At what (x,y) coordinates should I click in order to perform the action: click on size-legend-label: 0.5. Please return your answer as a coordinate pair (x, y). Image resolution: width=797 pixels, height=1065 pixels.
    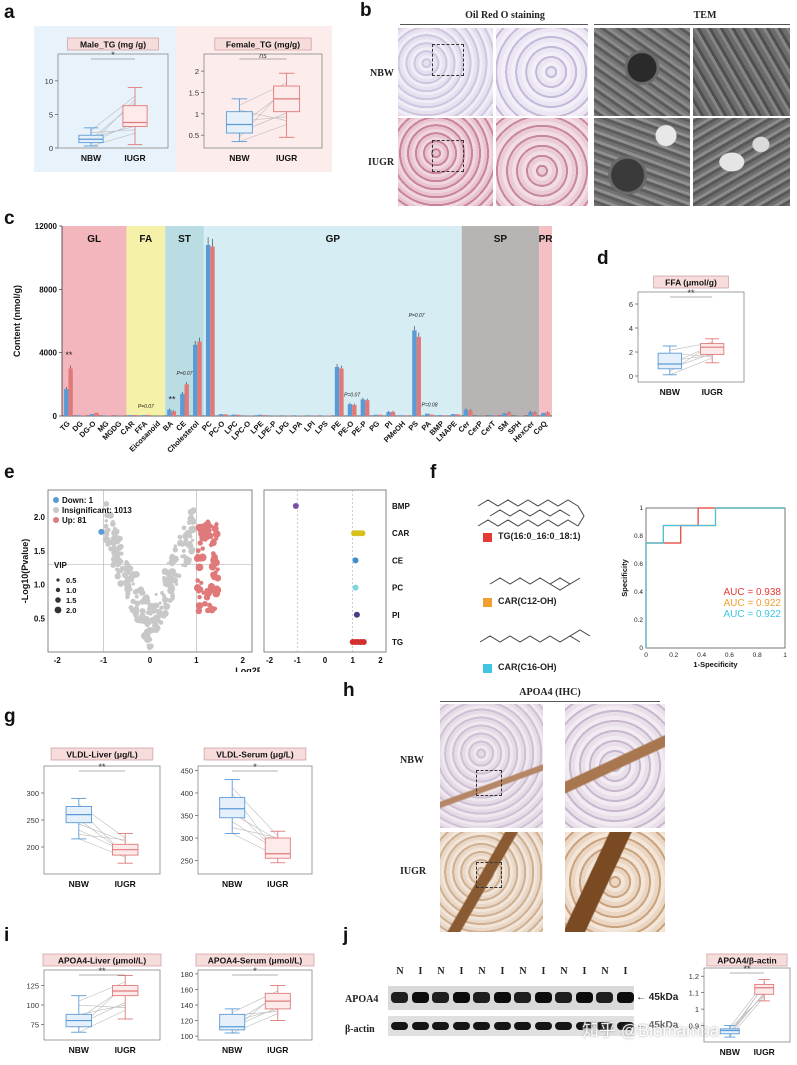
    Looking at the image, I should click on (71, 580).